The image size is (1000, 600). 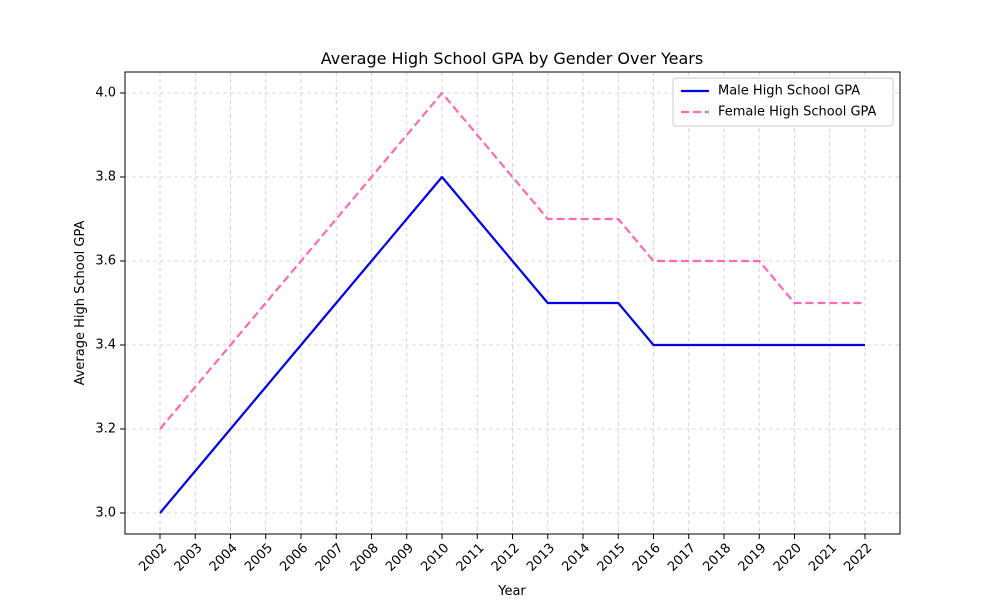 What do you see at coordinates (435, 558) in the screenshot?
I see `x-tick-label: 2010` at bounding box center [435, 558].